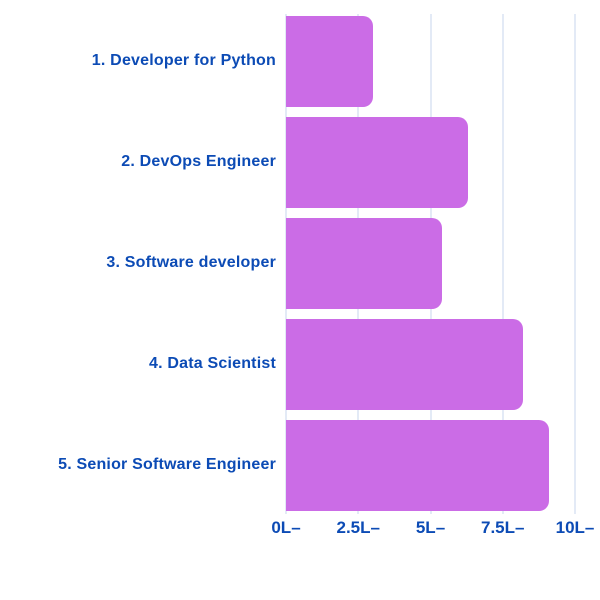  Describe the element at coordinates (358, 527) in the screenshot. I see `x-axis-tick-label: 2.5L–` at that location.